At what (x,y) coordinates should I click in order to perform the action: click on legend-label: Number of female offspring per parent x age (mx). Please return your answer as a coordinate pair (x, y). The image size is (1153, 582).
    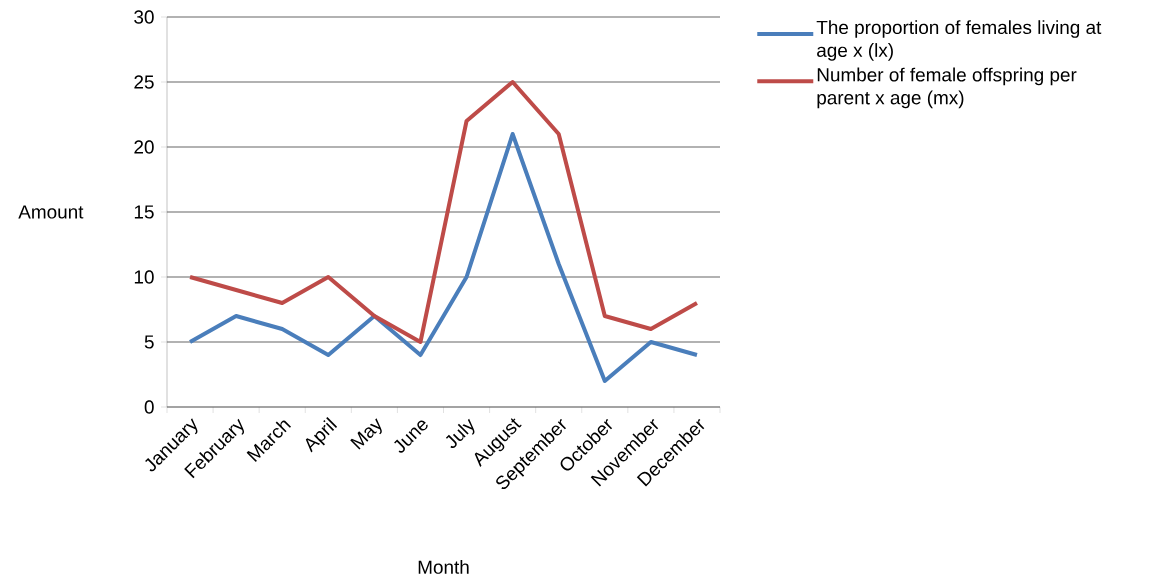
    Looking at the image, I should click on (947, 88).